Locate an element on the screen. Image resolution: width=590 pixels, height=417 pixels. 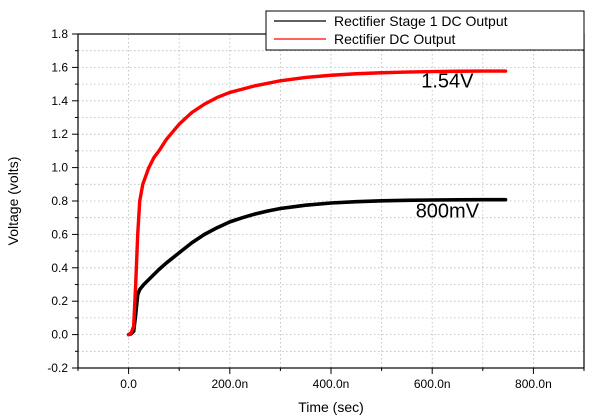
y-tick-label: 1.0 is located at coordinates (59, 168).